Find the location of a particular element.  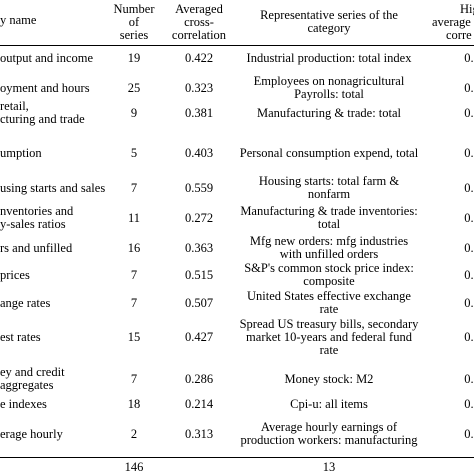

representative-series-line: Money stock: M2 is located at coordinates (329, 378).